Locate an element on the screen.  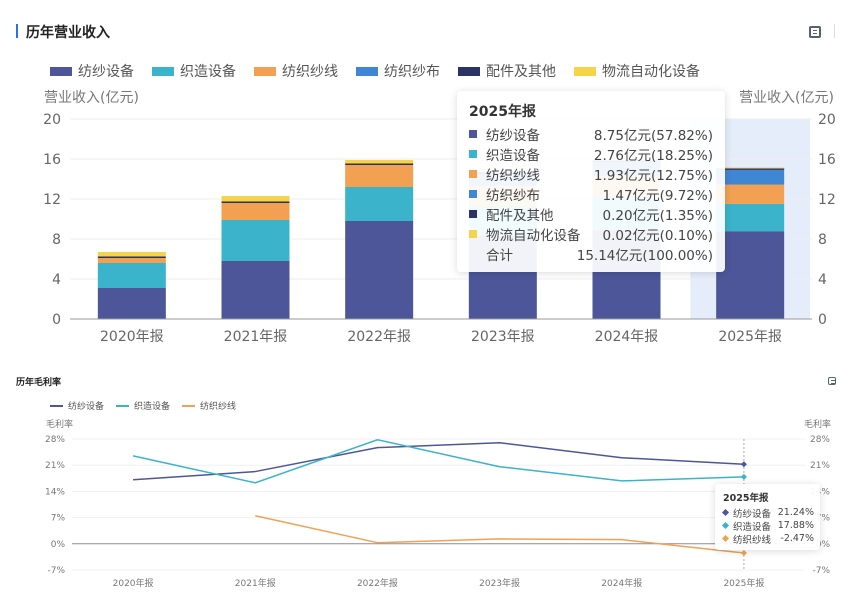
tooltip-total-label: 合计 is located at coordinates (499, 256).